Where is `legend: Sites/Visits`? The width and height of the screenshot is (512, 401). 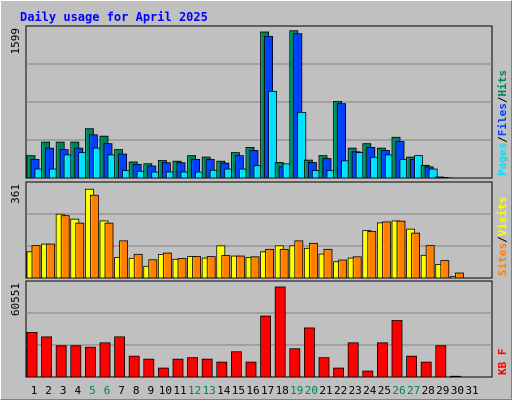 legend: Sites/Visits is located at coordinates (502, 237).